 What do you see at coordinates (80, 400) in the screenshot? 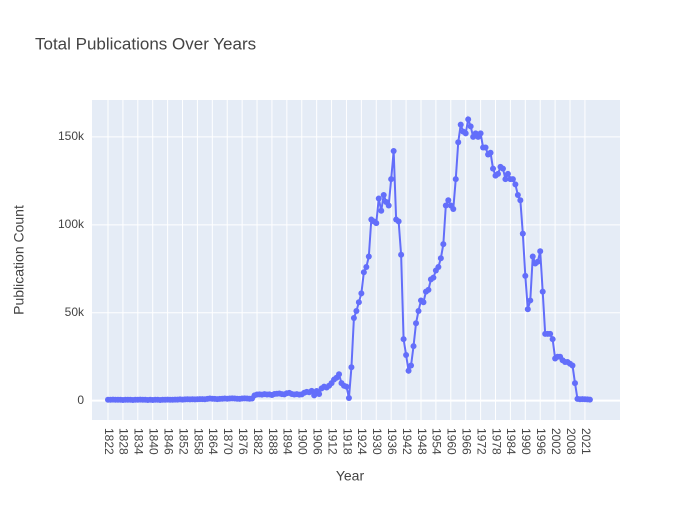
I see `y-tick-label: 0` at bounding box center [80, 400].